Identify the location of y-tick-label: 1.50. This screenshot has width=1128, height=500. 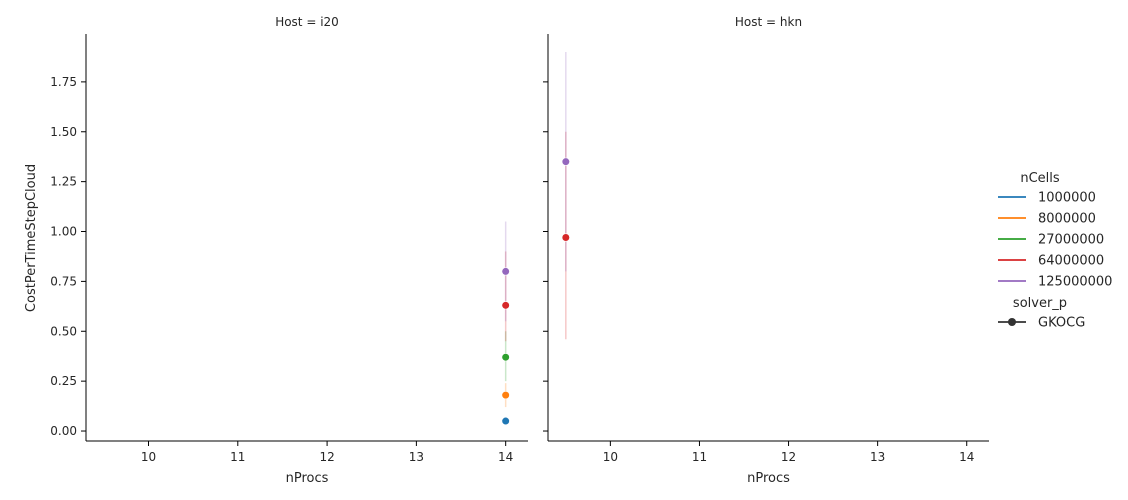
(63, 132).